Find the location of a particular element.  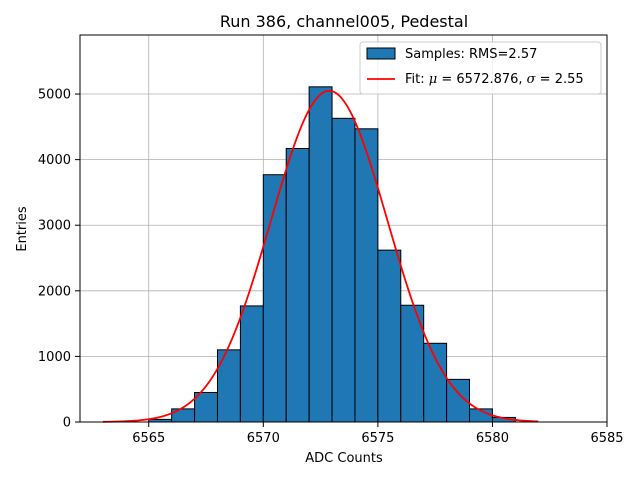

x-tick-label-2: 6575 is located at coordinates (377, 438).